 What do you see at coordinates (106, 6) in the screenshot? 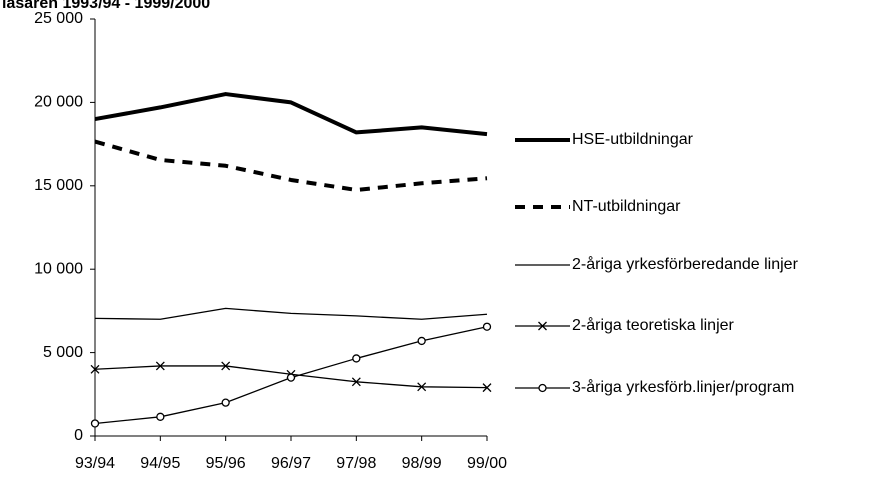
I see `chart-title: läsåren 1993/94 - 1999/2000` at bounding box center [106, 6].